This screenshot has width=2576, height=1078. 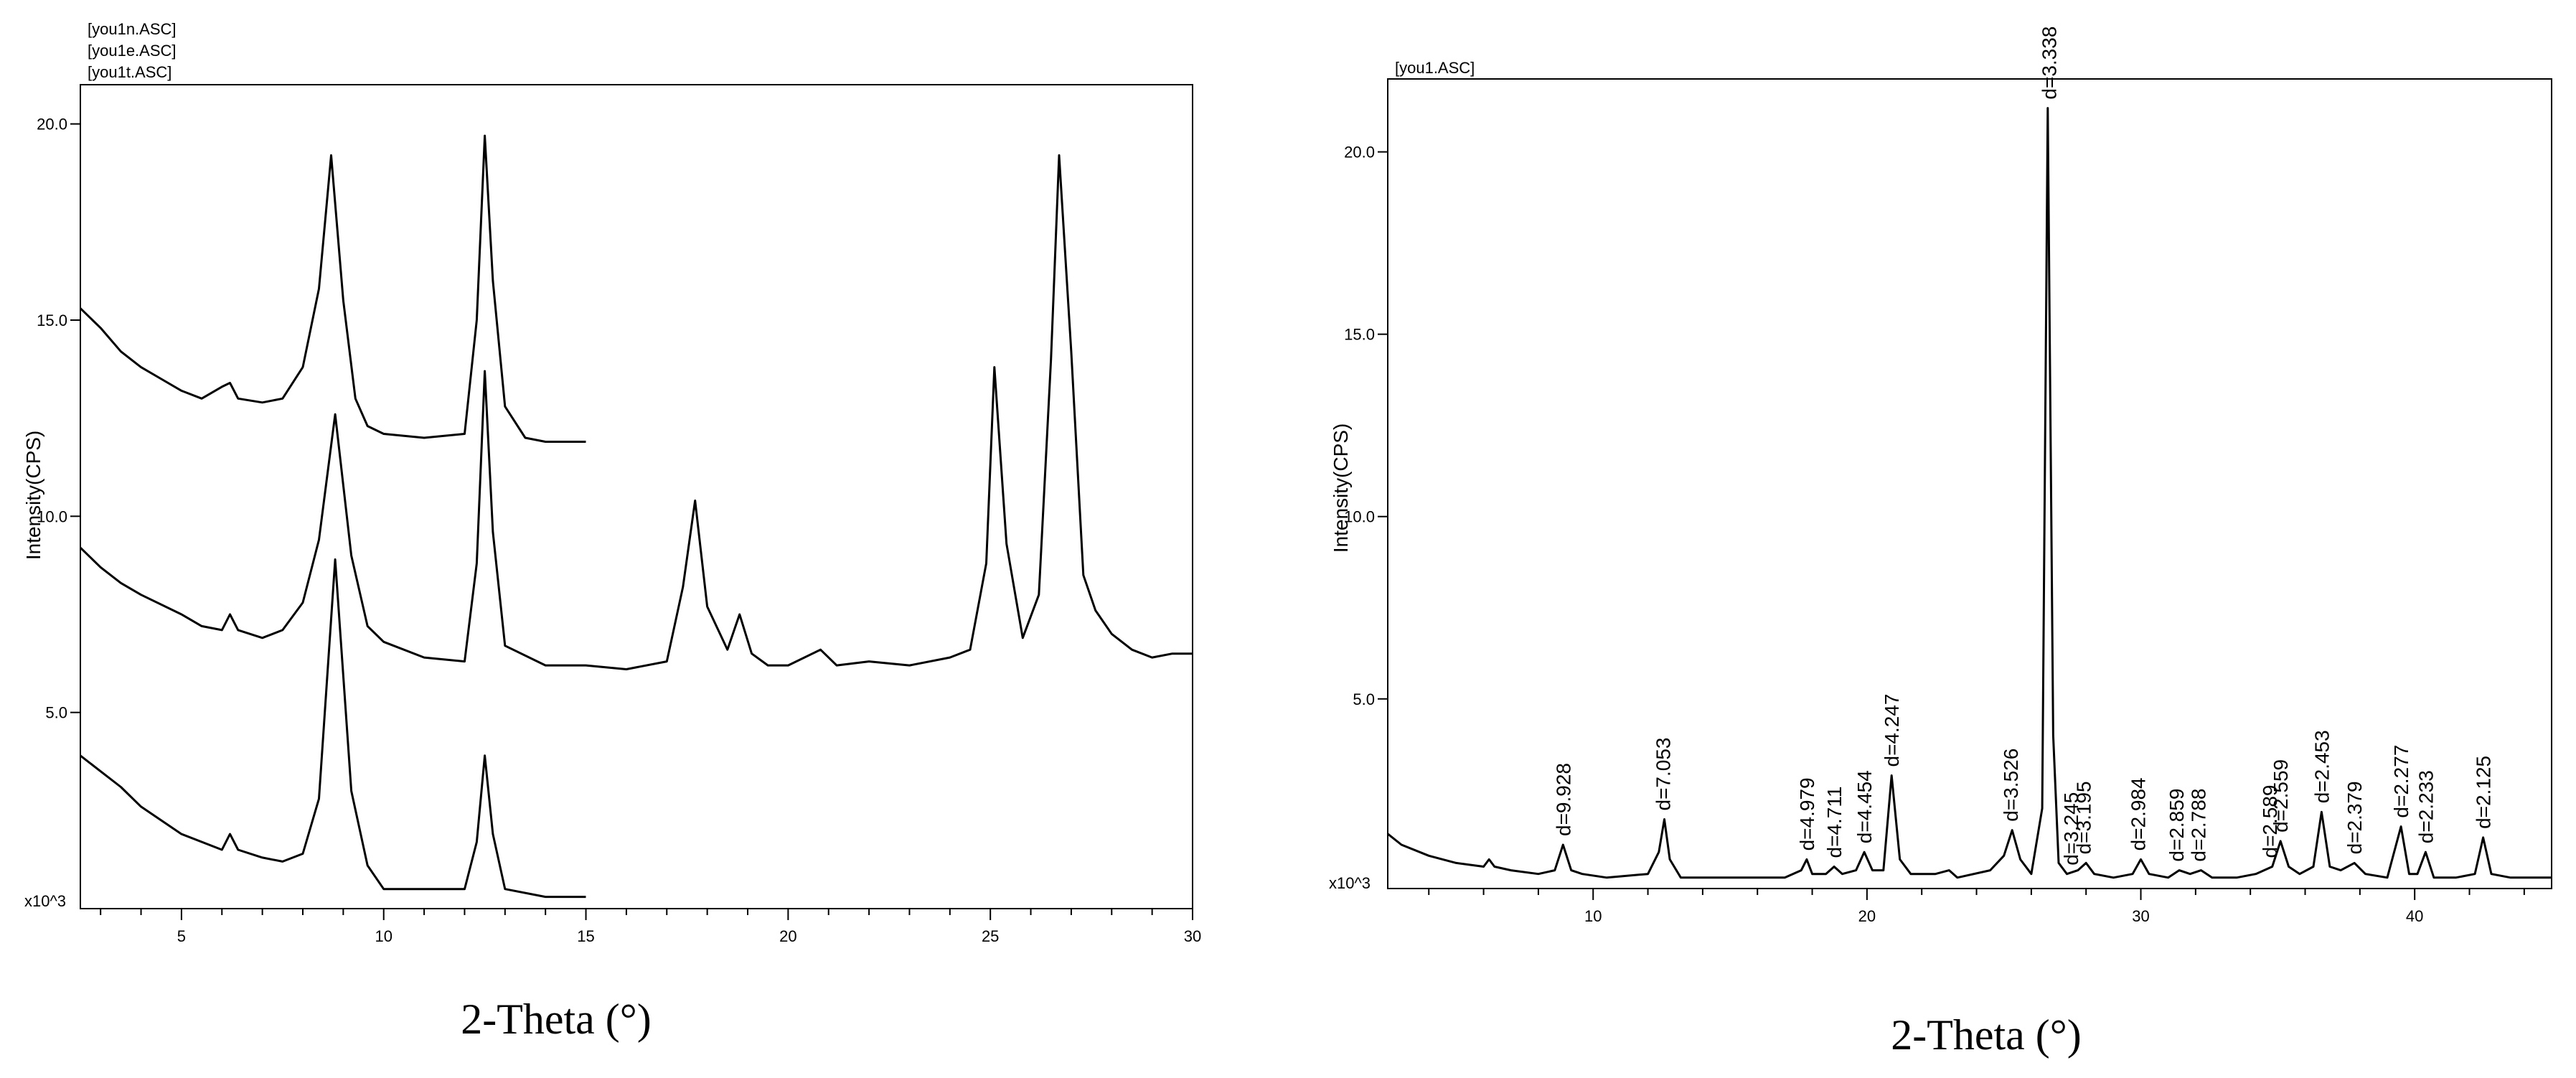 What do you see at coordinates (2011, 785) in the screenshot?
I see `peak-d-spacing-label: d=3.526` at bounding box center [2011, 785].